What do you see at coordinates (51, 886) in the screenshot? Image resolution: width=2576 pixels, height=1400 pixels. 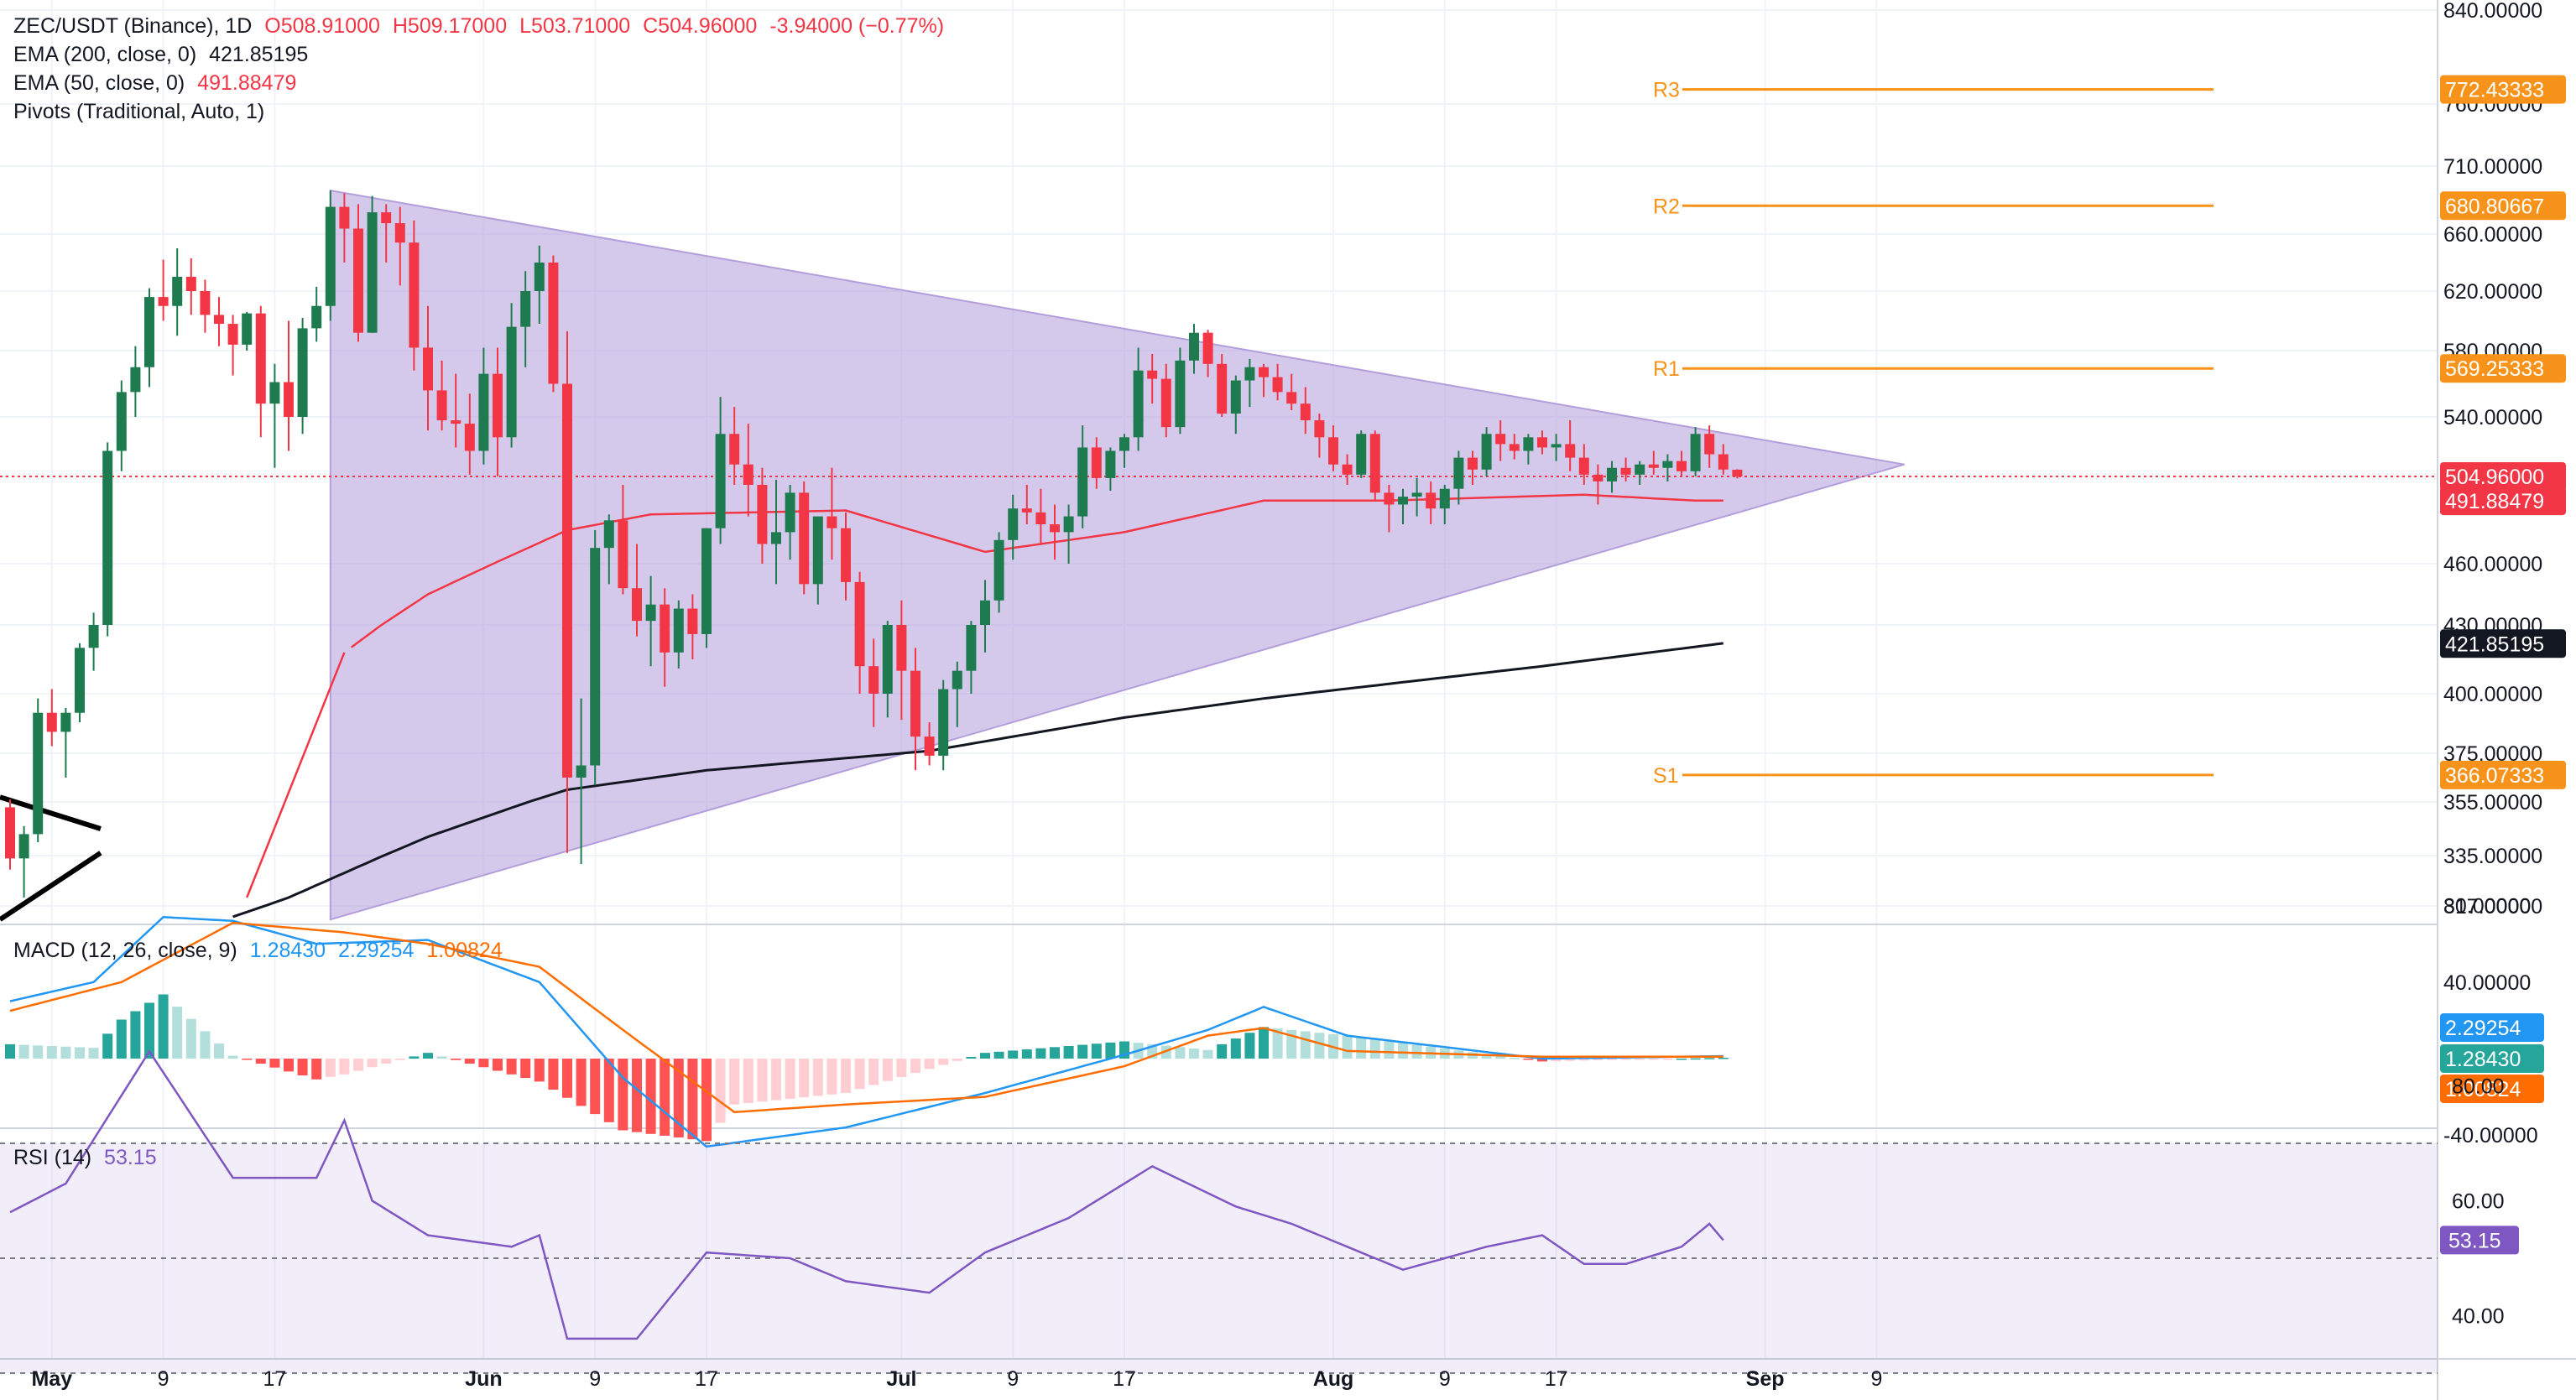 I see `trendline-lower` at bounding box center [51, 886].